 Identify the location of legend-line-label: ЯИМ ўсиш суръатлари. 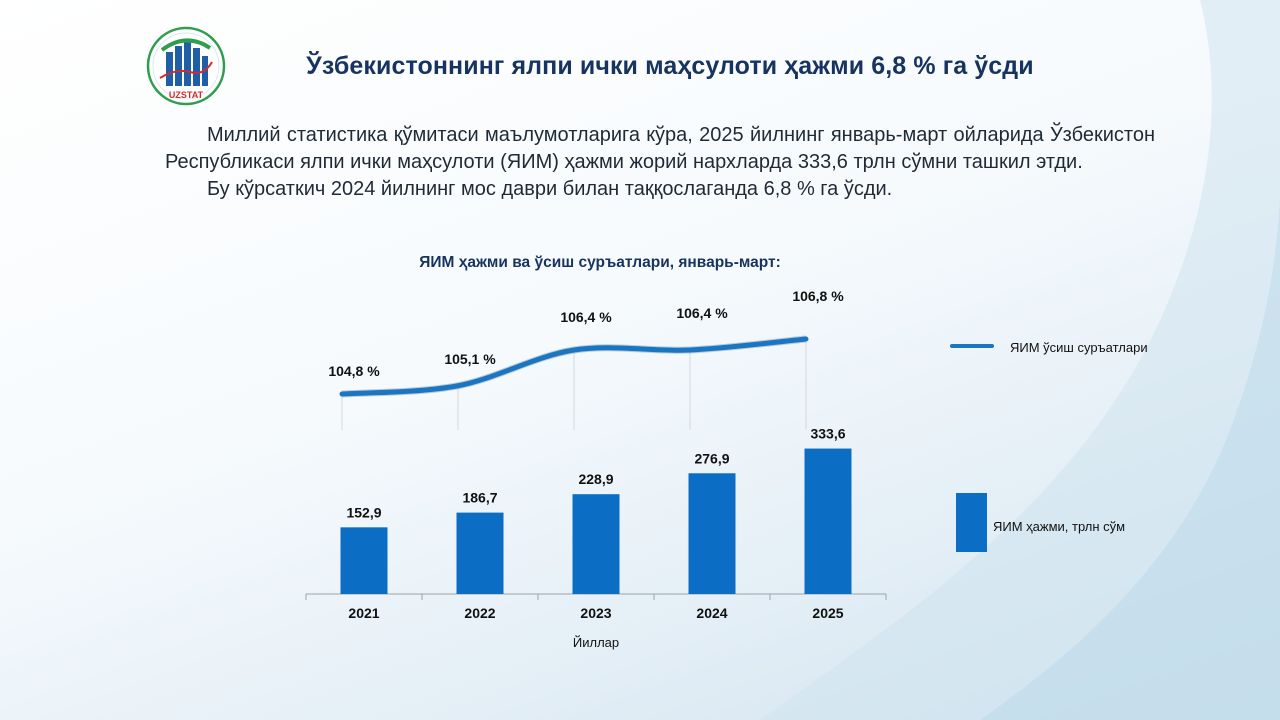
(1079, 347).